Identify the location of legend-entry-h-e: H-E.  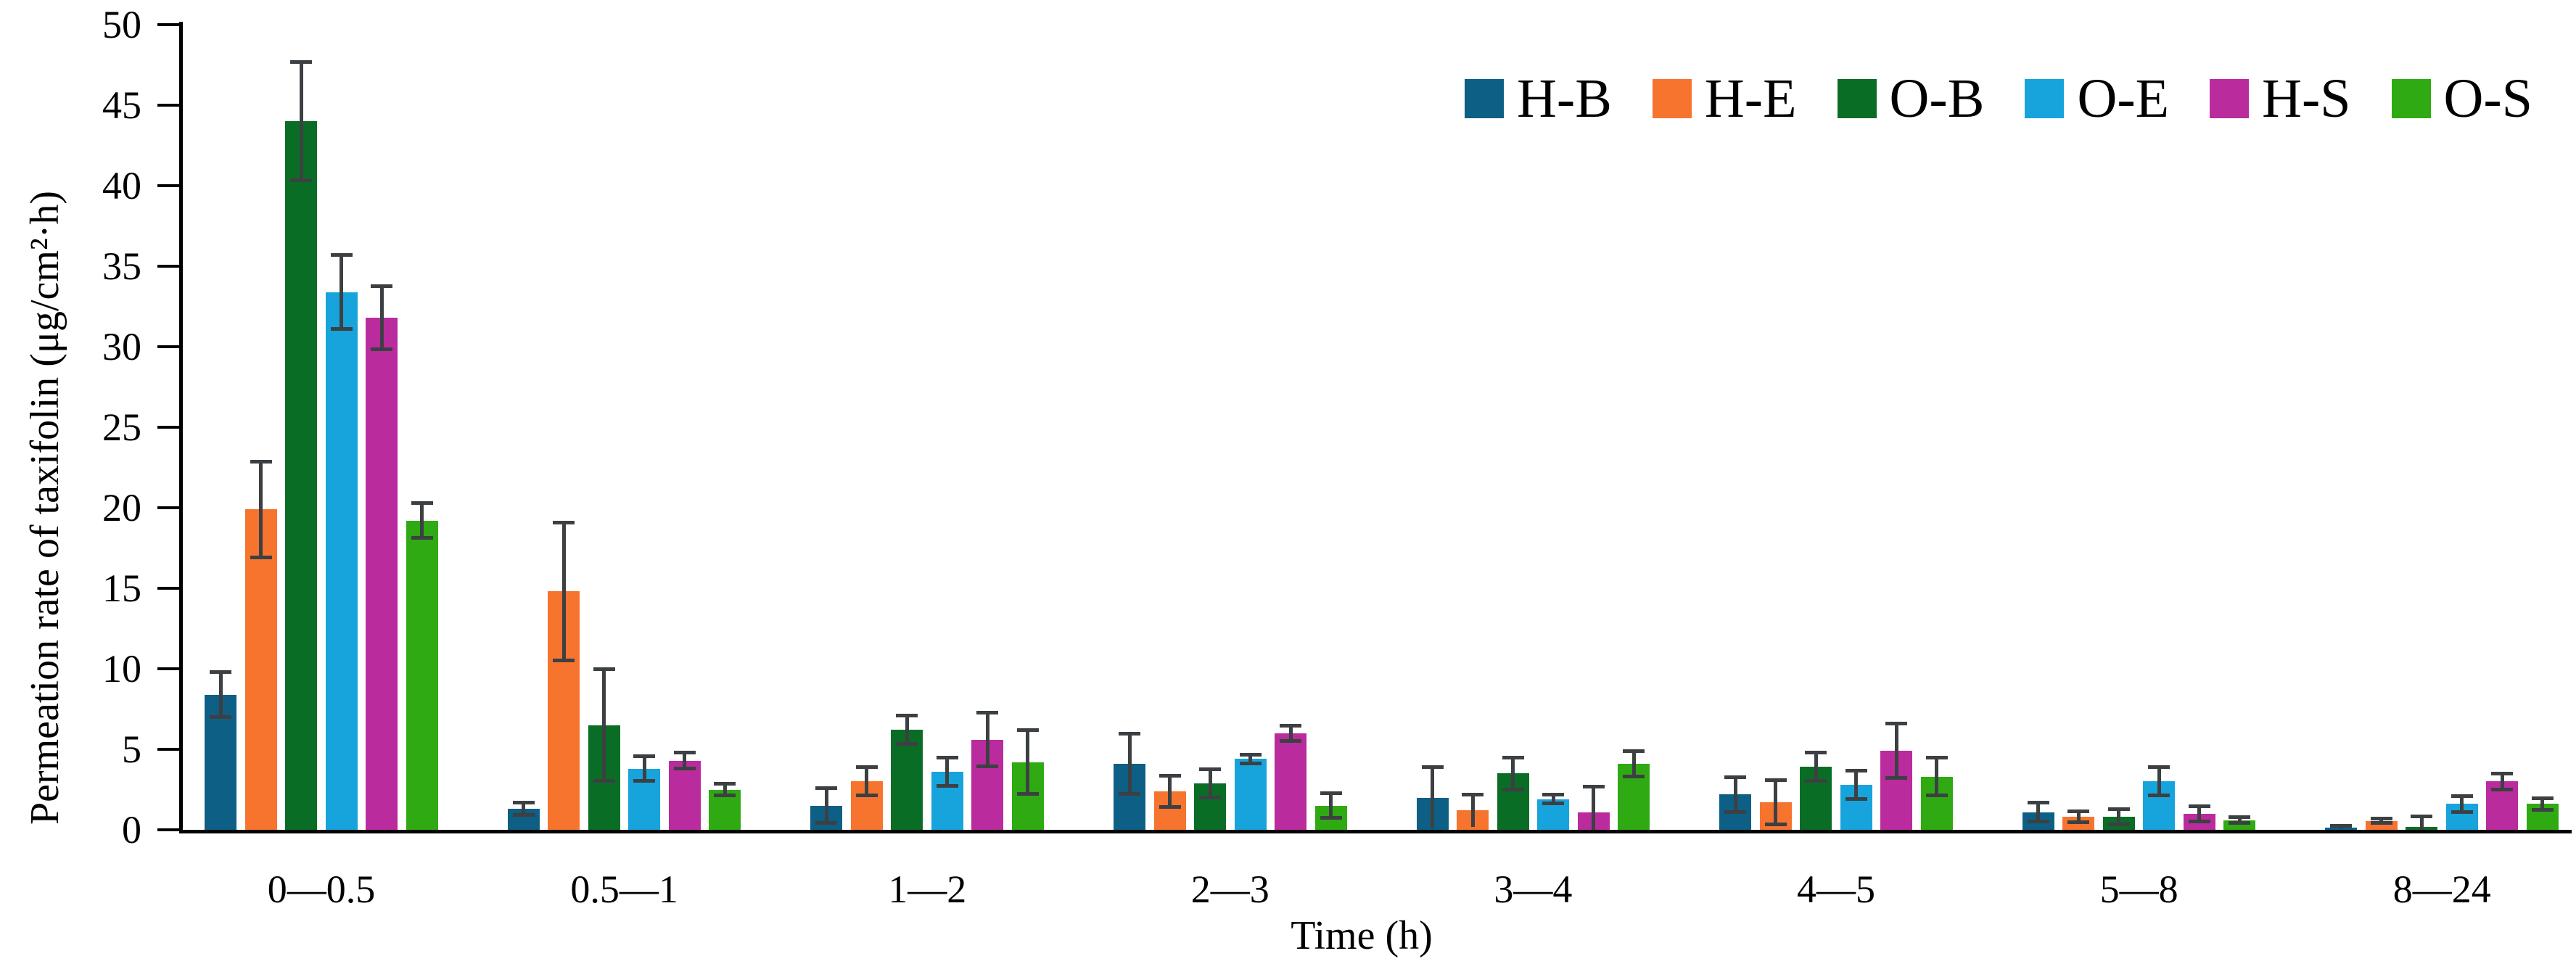
(1724, 98).